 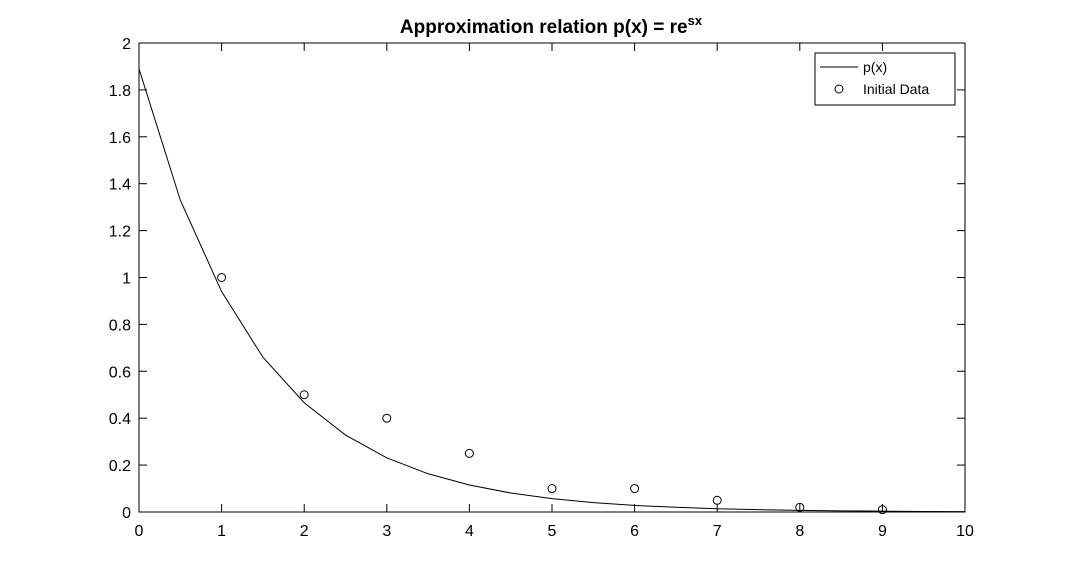 I want to click on y-tick-label-2: 2, so click(x=126, y=44).